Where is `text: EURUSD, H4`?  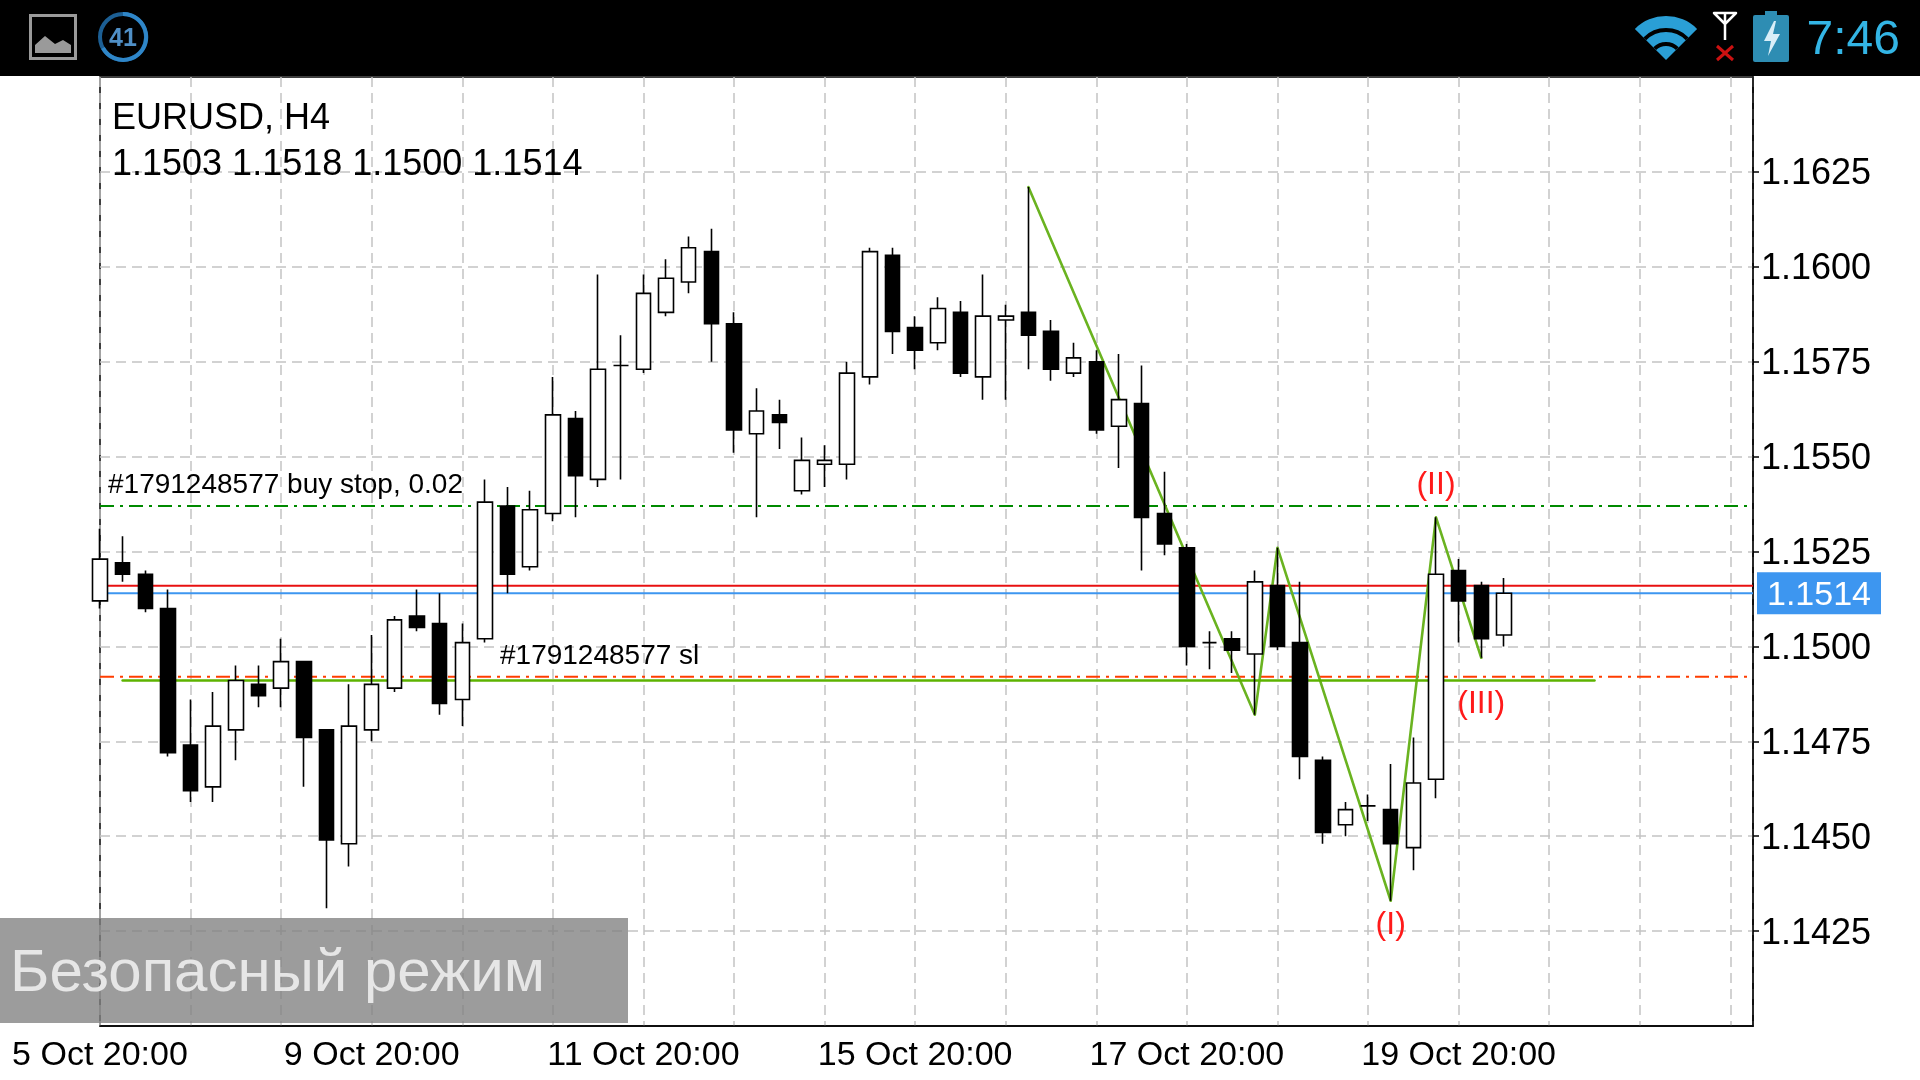 text: EURUSD, H4 is located at coordinates (221, 116).